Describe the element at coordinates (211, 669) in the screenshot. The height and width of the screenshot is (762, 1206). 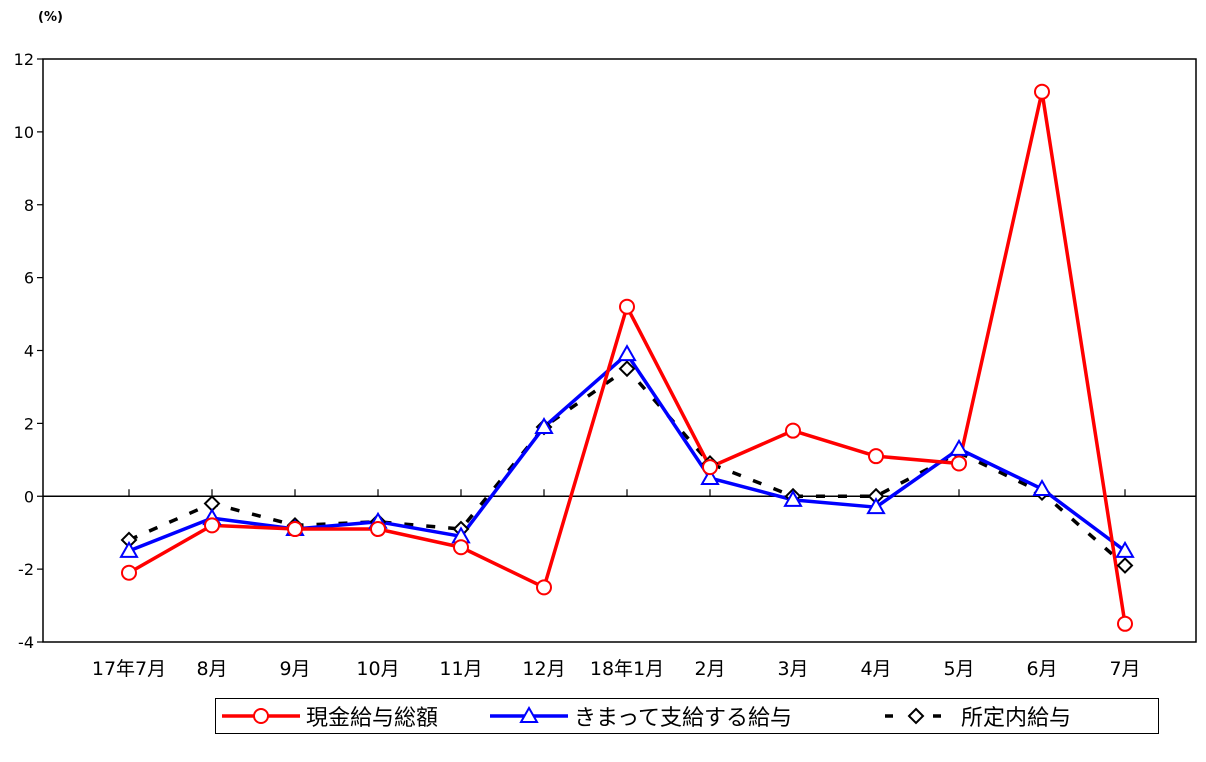
I see `x-tick-label: 8月` at that location.